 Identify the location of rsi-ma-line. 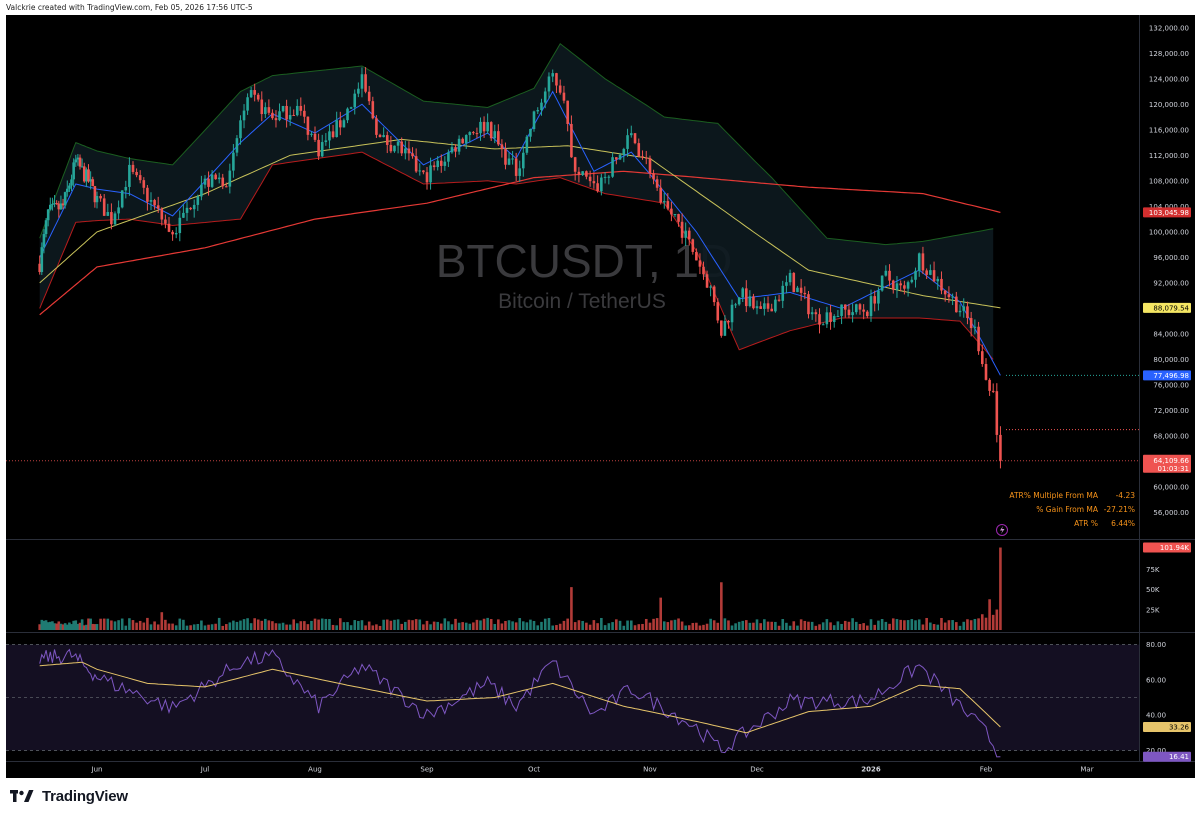
(520, 697).